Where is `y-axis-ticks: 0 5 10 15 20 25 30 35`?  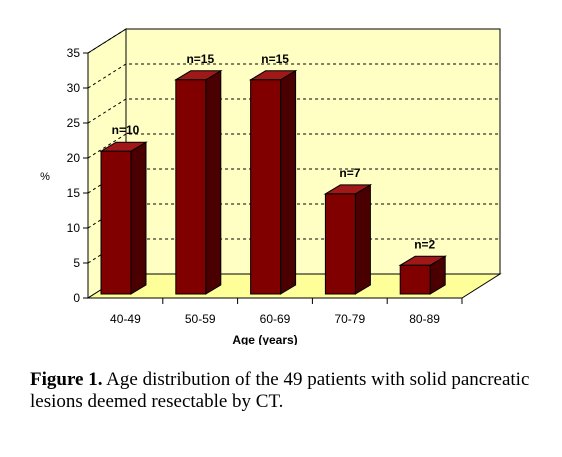
y-axis-ticks: 0 5 10 15 20 25 30 35 is located at coordinates (77, 175).